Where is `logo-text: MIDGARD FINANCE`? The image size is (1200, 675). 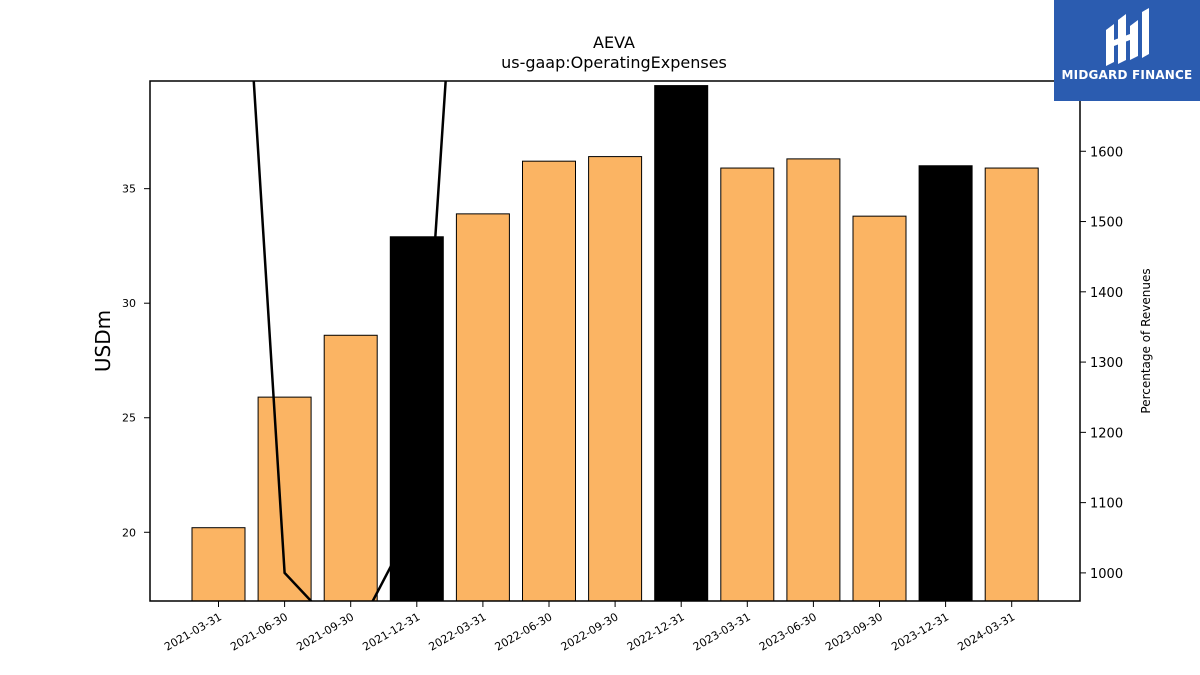
logo-text: MIDGARD FINANCE is located at coordinates (1127, 75).